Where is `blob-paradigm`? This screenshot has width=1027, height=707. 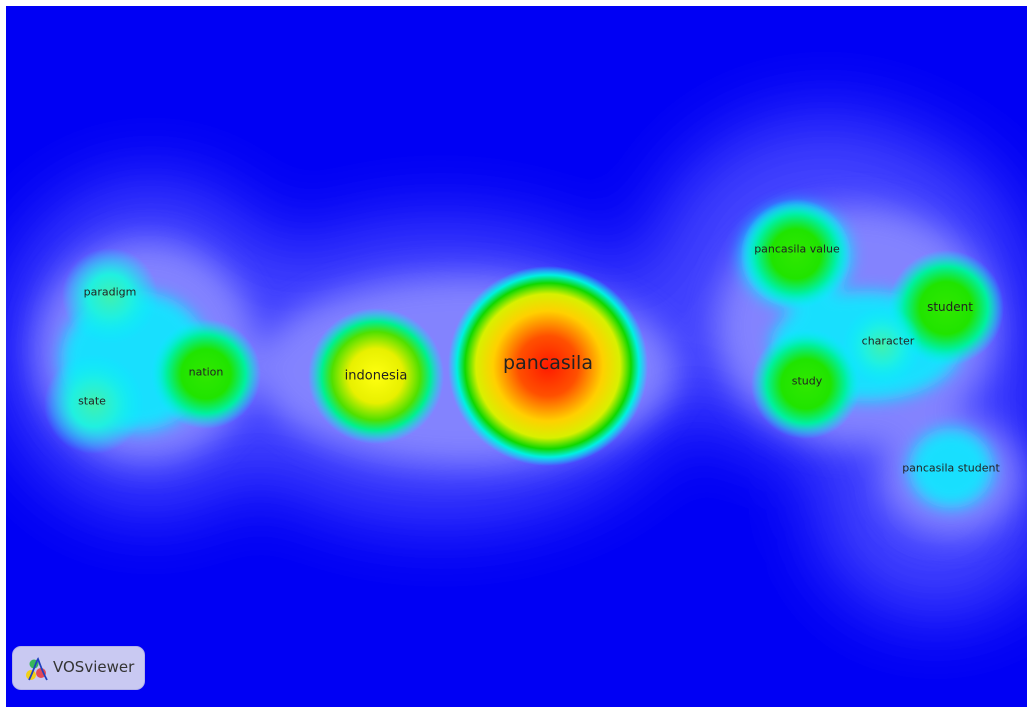 blob-paradigm is located at coordinates (110, 296).